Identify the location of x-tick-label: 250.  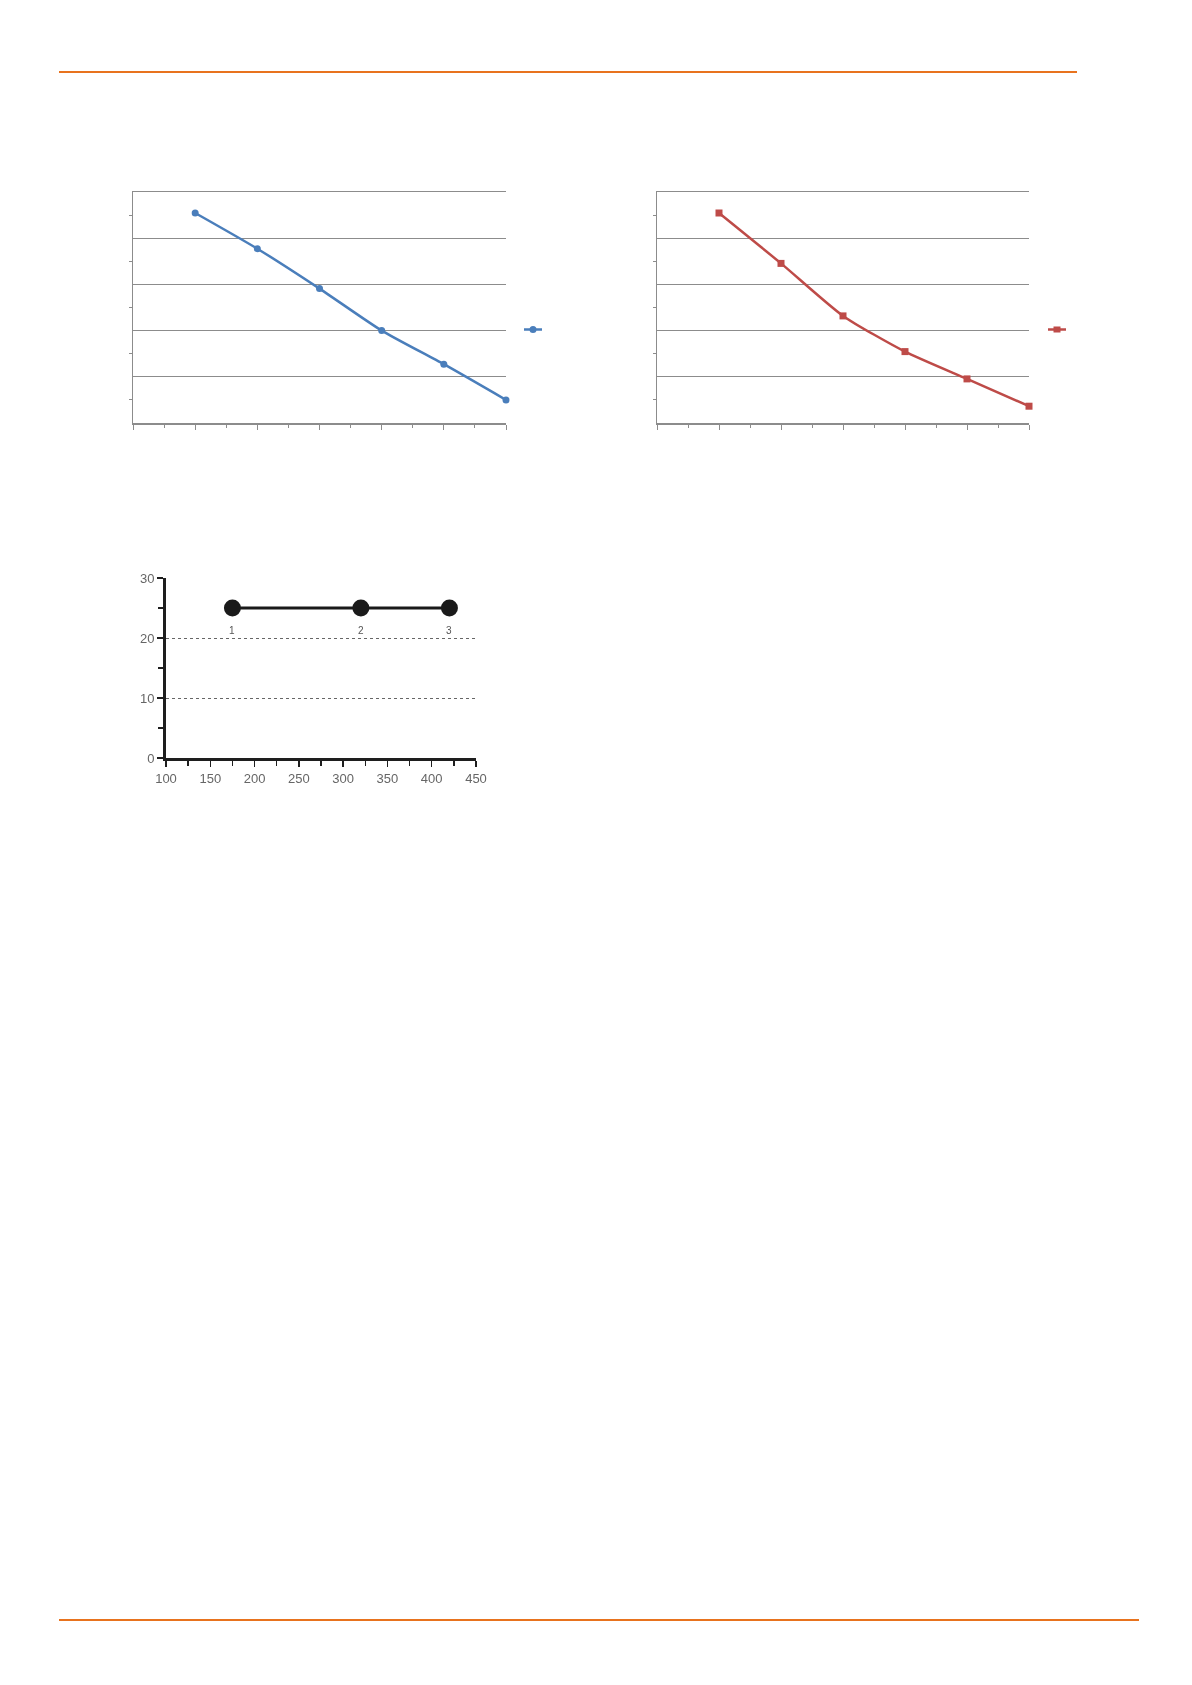
(299, 778).